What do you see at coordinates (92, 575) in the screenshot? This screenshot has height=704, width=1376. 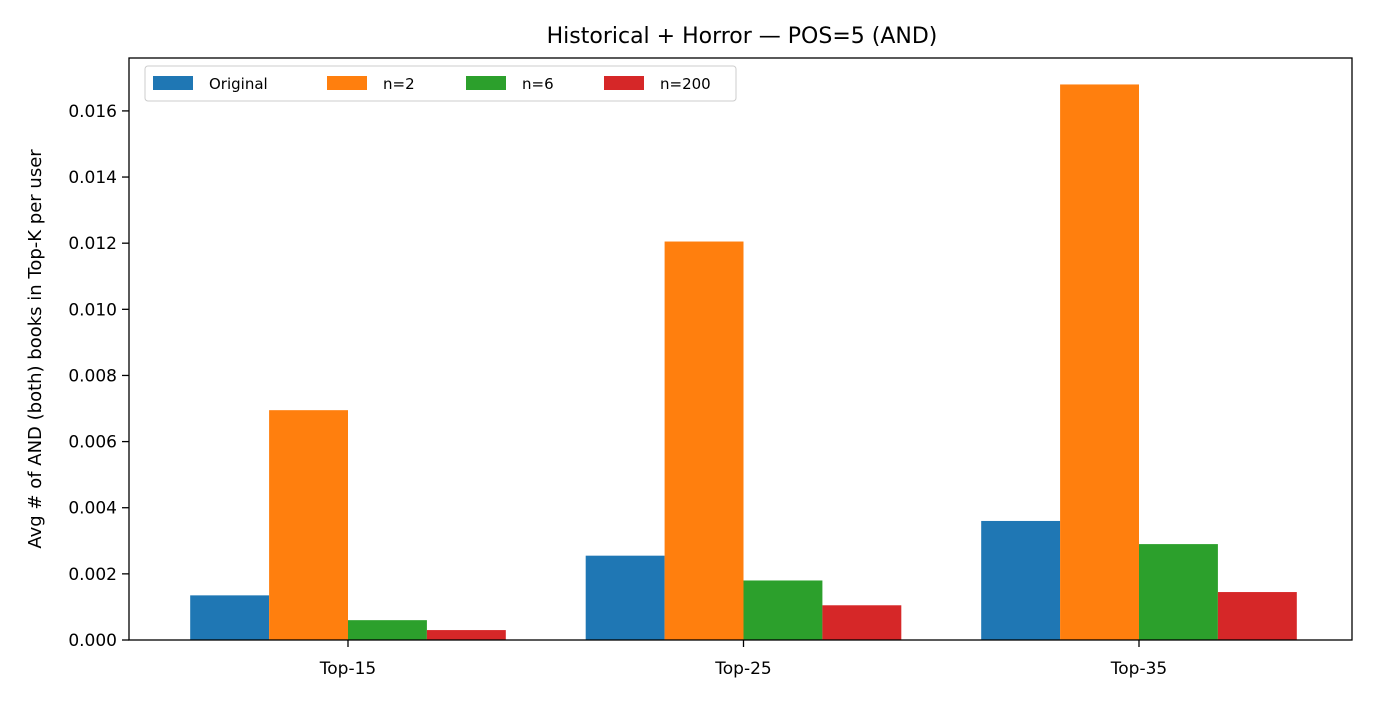 I see `y-tick-label: 0.002` at bounding box center [92, 575].